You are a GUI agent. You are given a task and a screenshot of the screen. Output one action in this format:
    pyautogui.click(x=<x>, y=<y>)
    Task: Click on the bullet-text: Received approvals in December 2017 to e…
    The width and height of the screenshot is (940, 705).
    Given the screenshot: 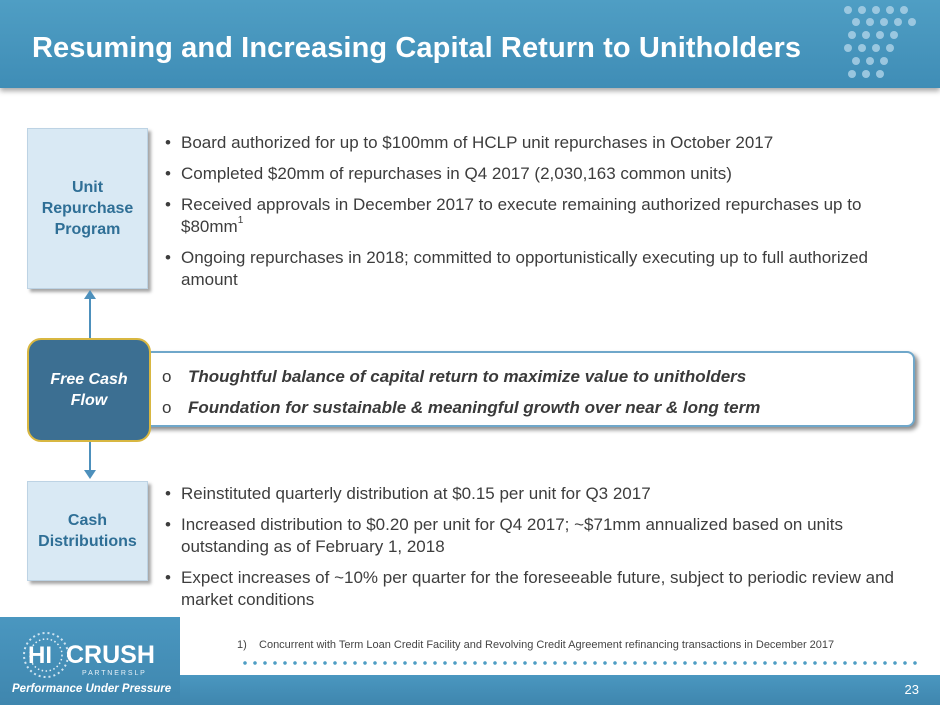 What is the action you would take?
    pyautogui.click(x=521, y=215)
    